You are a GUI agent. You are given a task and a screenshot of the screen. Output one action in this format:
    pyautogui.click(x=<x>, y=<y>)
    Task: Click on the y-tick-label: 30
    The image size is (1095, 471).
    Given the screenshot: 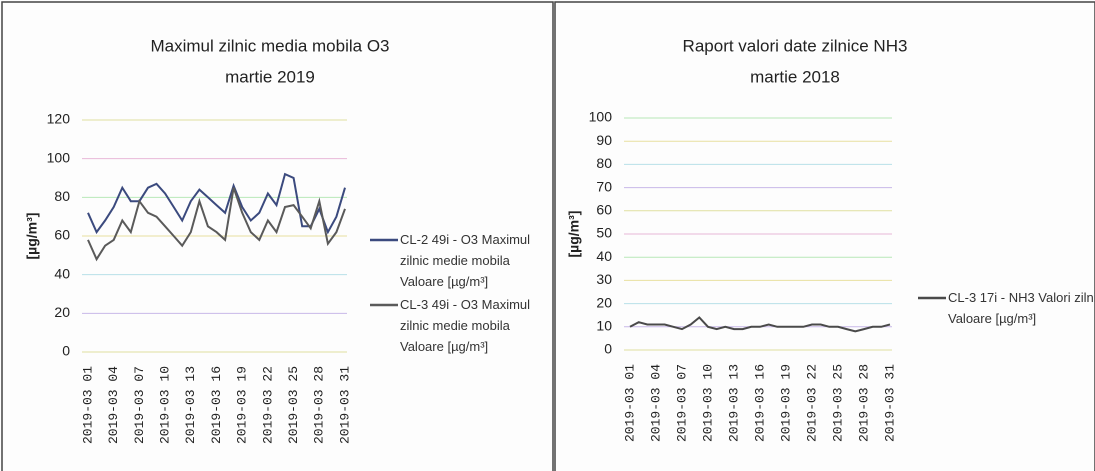 What is the action you would take?
    pyautogui.click(x=604, y=279)
    